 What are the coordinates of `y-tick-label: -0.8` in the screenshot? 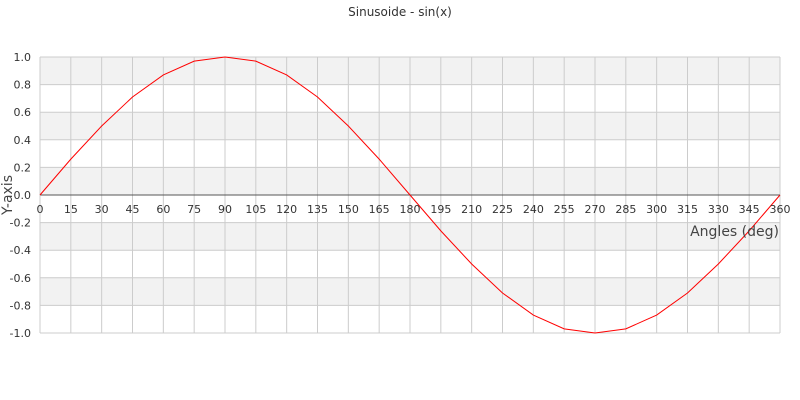 It's located at (20, 305).